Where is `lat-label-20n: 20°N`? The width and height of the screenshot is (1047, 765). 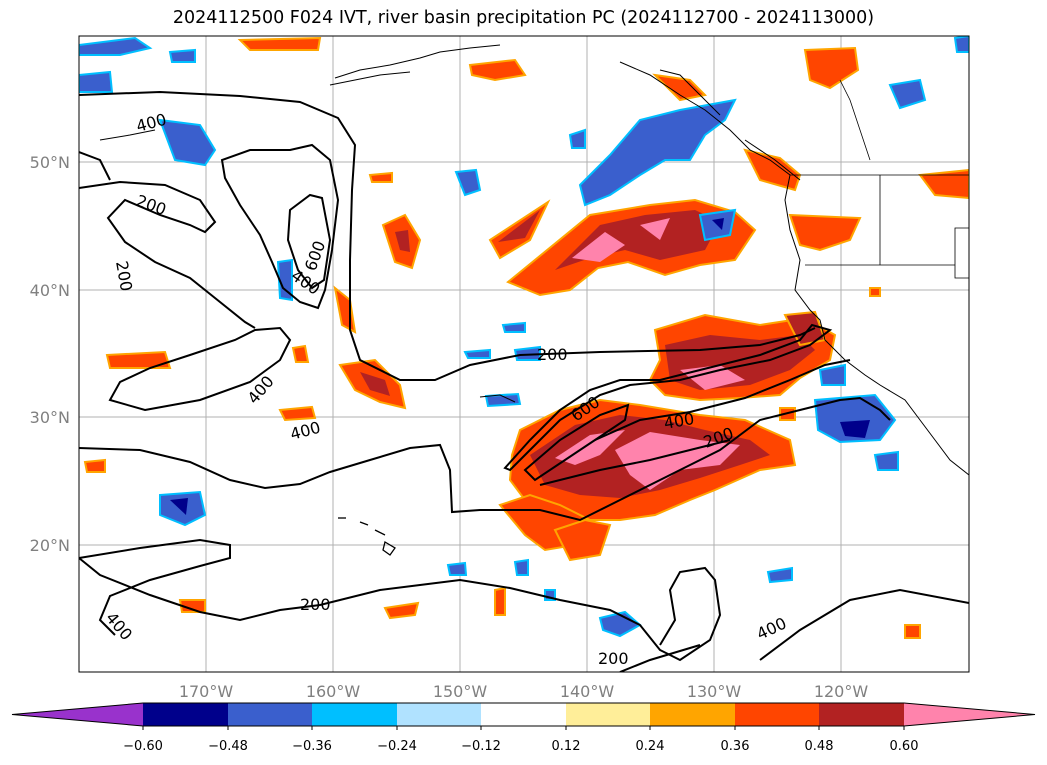 lat-label-20n: 20°N is located at coordinates (50, 545).